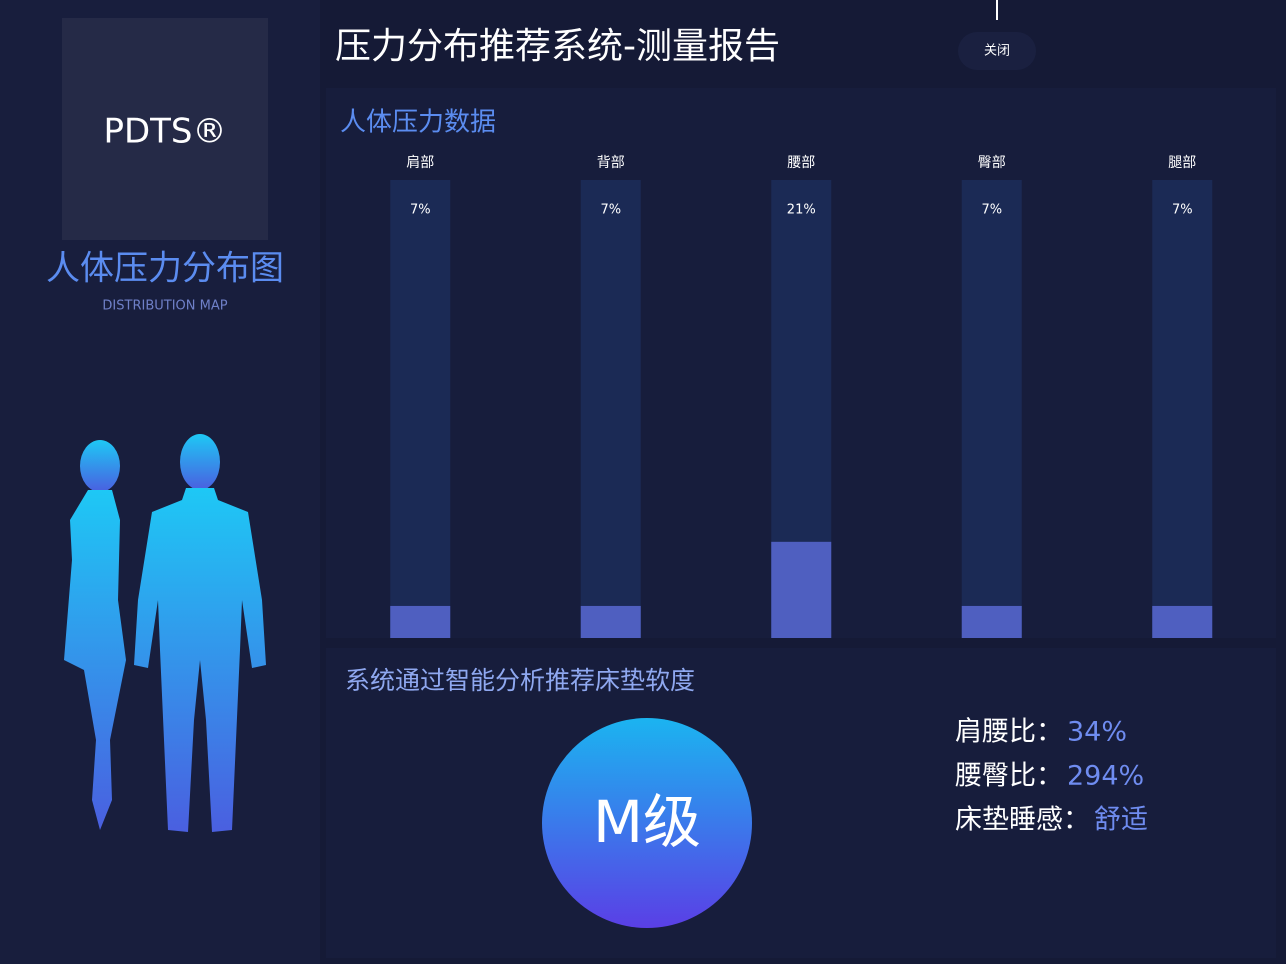 Image resolution: width=1286 pixels, height=964 pixels. I want to click on logo-box, so click(165, 129).